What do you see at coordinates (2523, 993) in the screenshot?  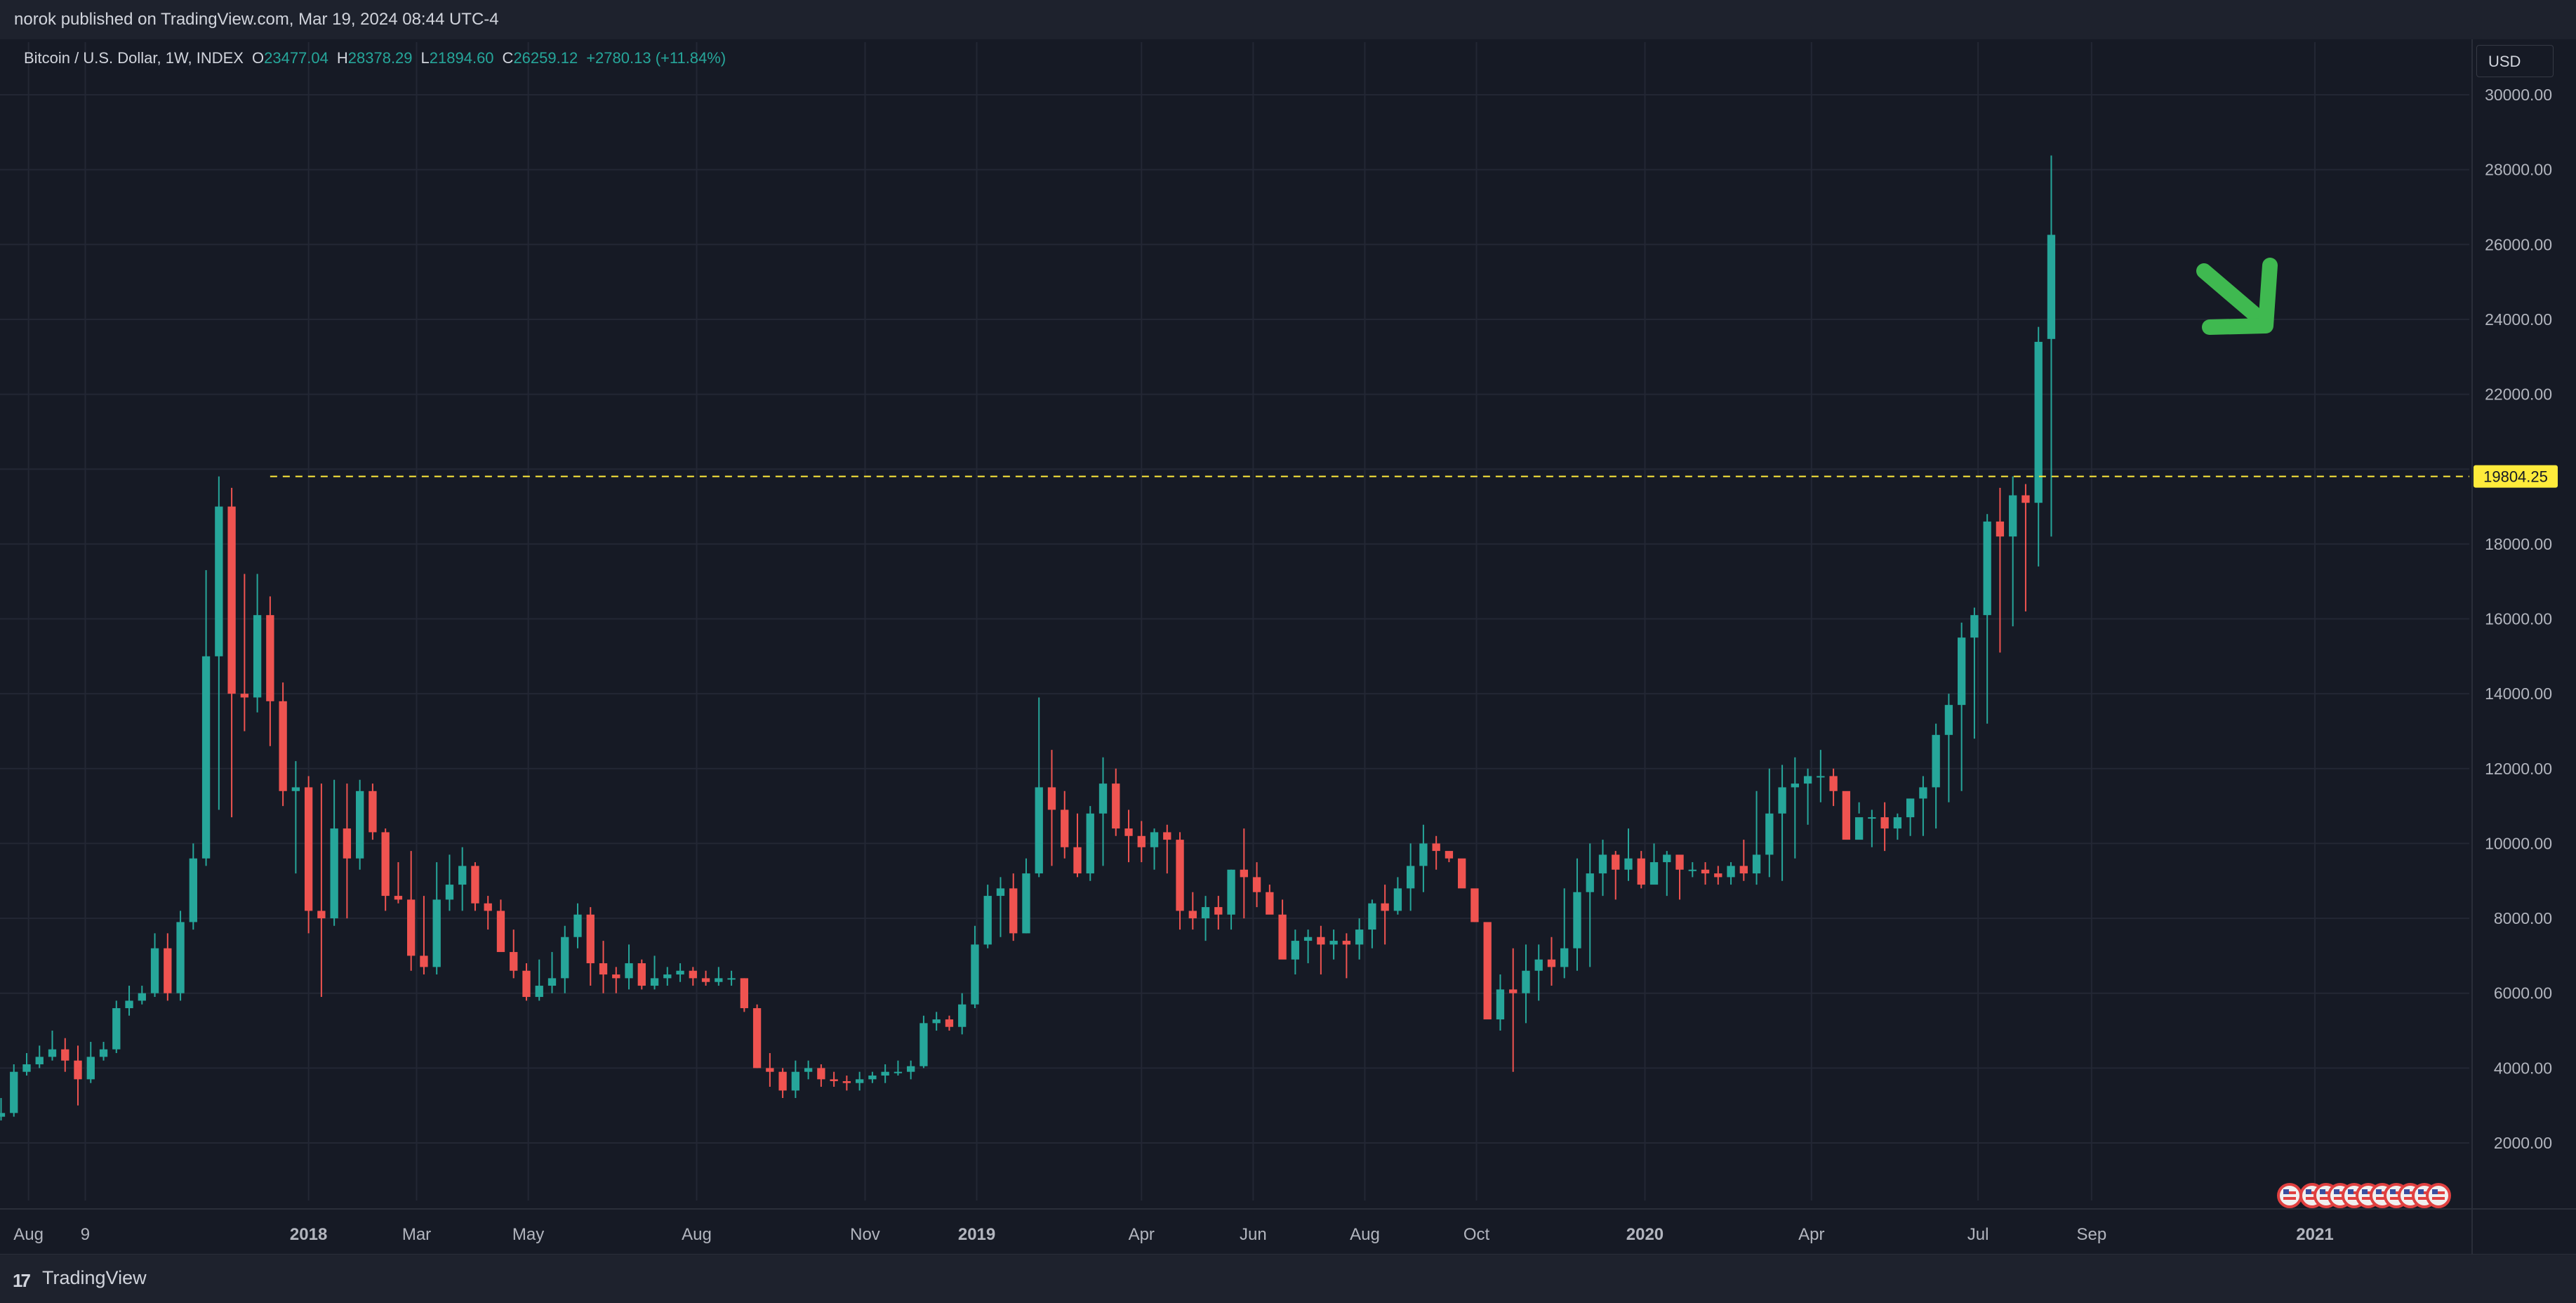 I see `y-tick-label: 6000.00` at bounding box center [2523, 993].